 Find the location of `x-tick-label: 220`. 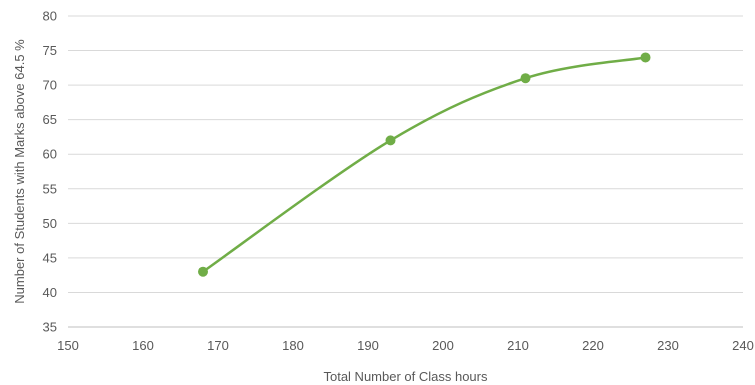

x-tick-label: 220 is located at coordinates (593, 345).